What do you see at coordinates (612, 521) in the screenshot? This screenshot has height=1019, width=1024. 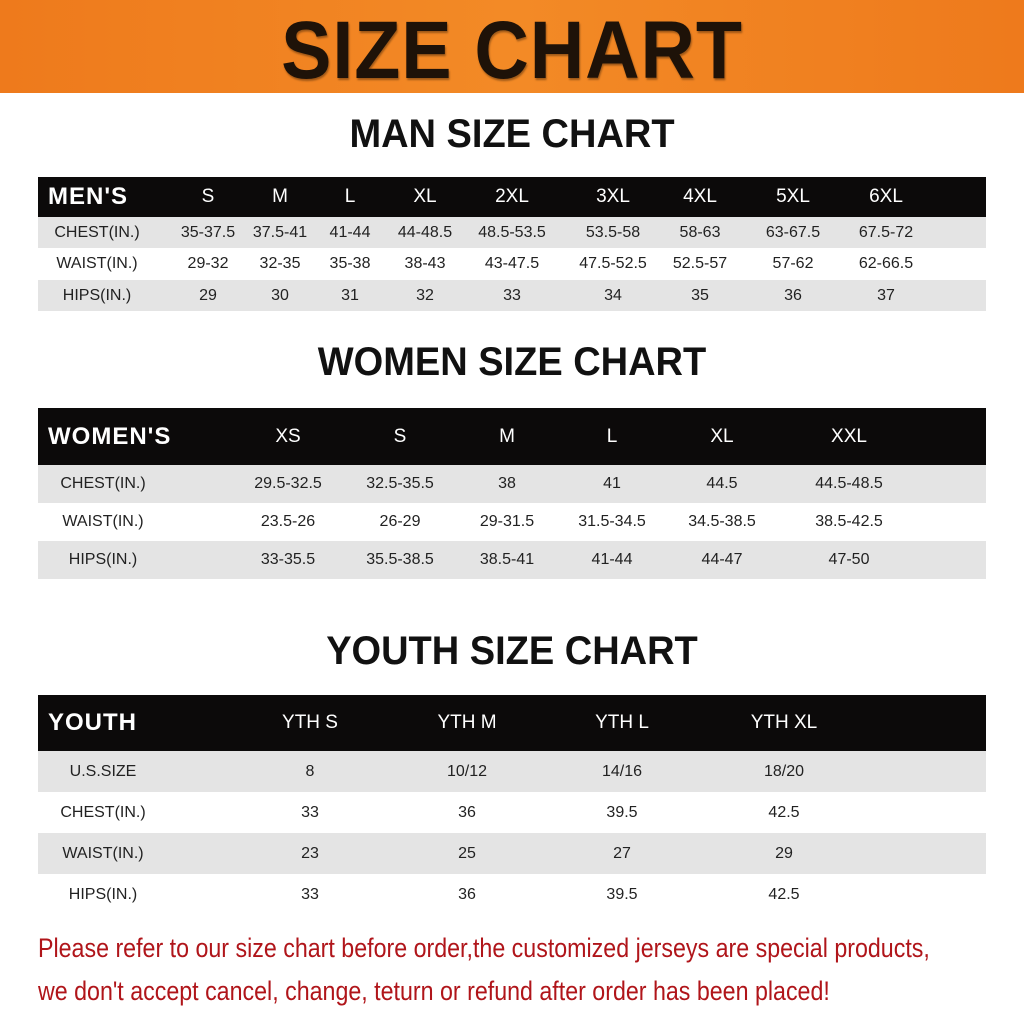 I see `measurement-value: 31.5-34.5` at bounding box center [612, 521].